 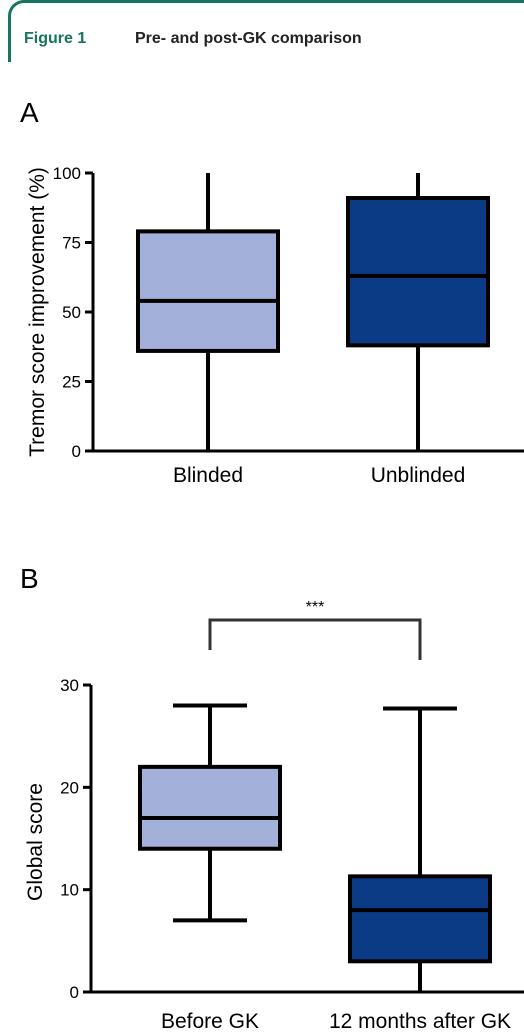 What do you see at coordinates (315, 607) in the screenshot?
I see `significance-label: ***` at bounding box center [315, 607].